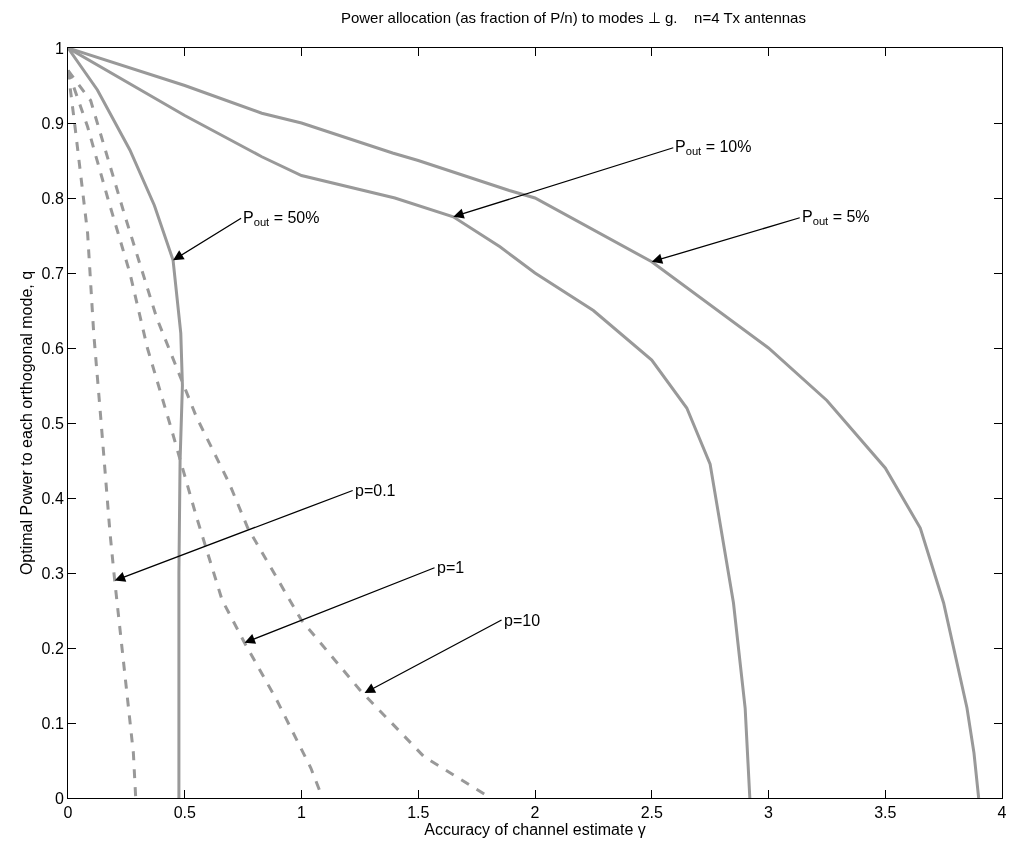 The height and width of the screenshot is (858, 1024). Describe the element at coordinates (52, 348) in the screenshot. I see `y-tick-label: 0.6` at that location.